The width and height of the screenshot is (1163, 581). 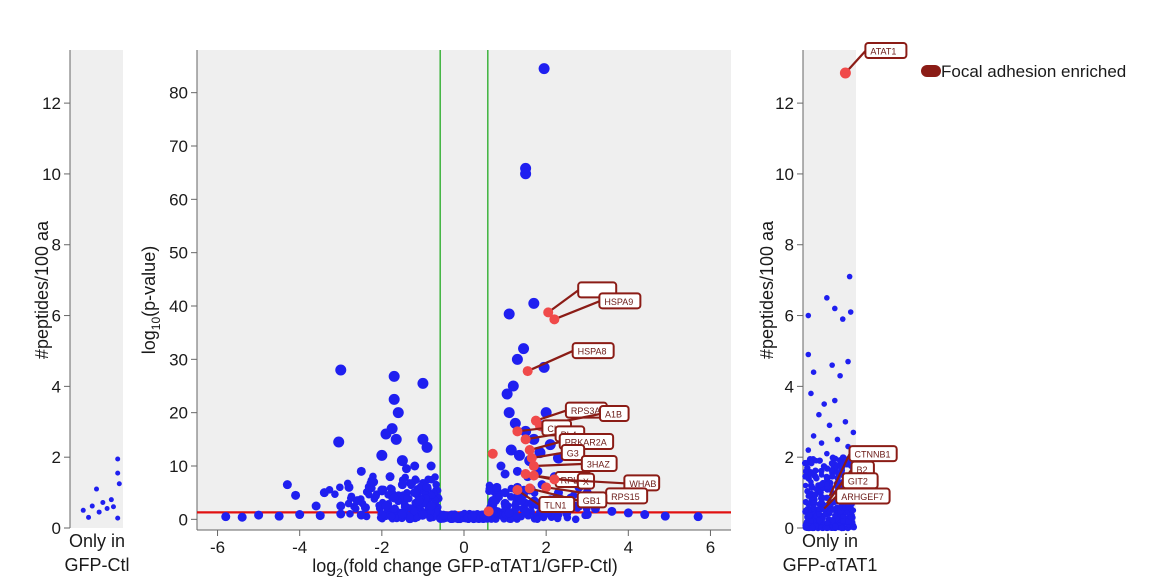 What do you see at coordinates (789, 316) in the screenshot?
I see `right-ytick-label: 6` at bounding box center [789, 316].